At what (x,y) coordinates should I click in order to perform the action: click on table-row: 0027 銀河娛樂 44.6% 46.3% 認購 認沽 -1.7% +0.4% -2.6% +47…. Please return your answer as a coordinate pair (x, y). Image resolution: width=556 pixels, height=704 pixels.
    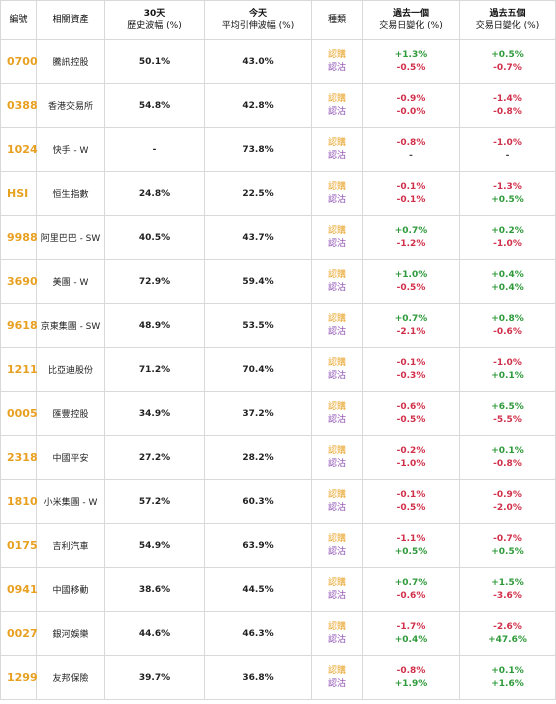
    Looking at the image, I should click on (278, 633).